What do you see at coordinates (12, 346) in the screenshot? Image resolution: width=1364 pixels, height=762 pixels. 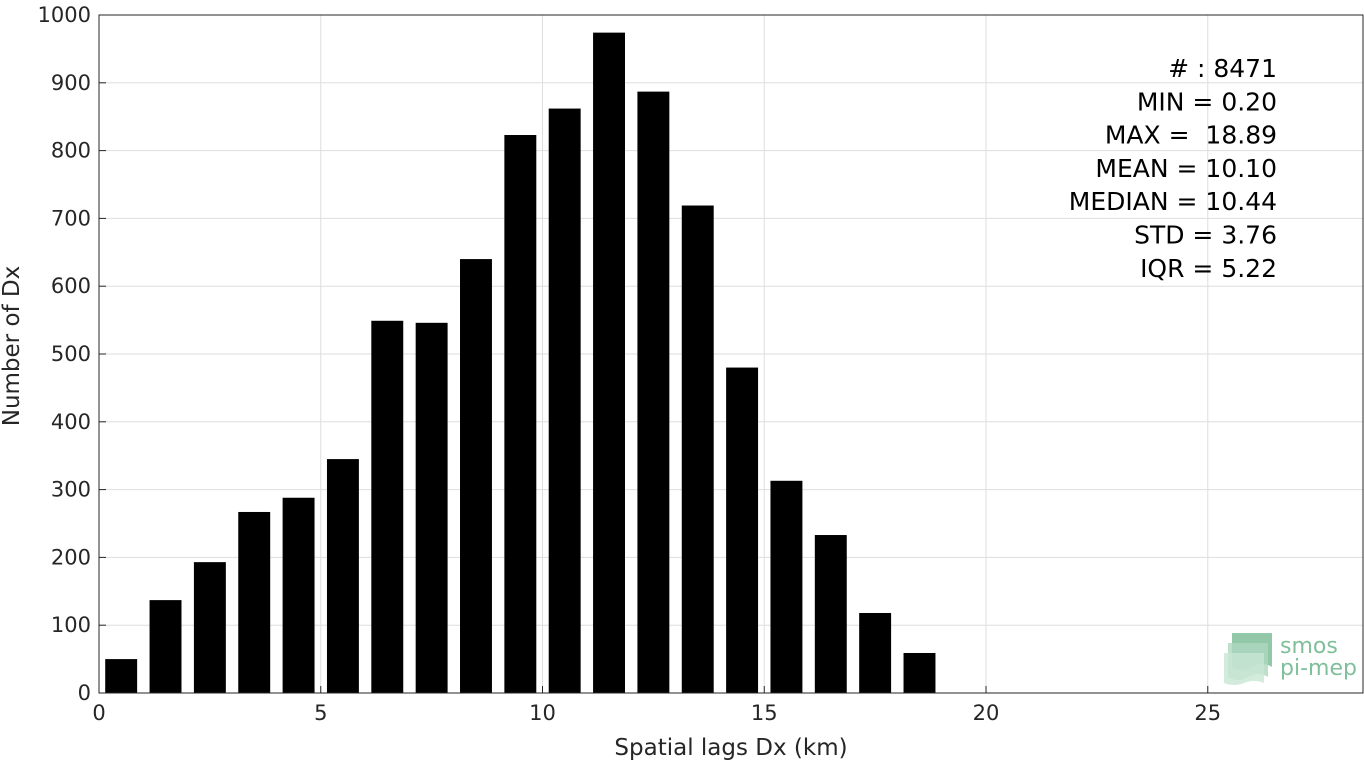 I see `y-axis-label: Number of Dx` at bounding box center [12, 346].